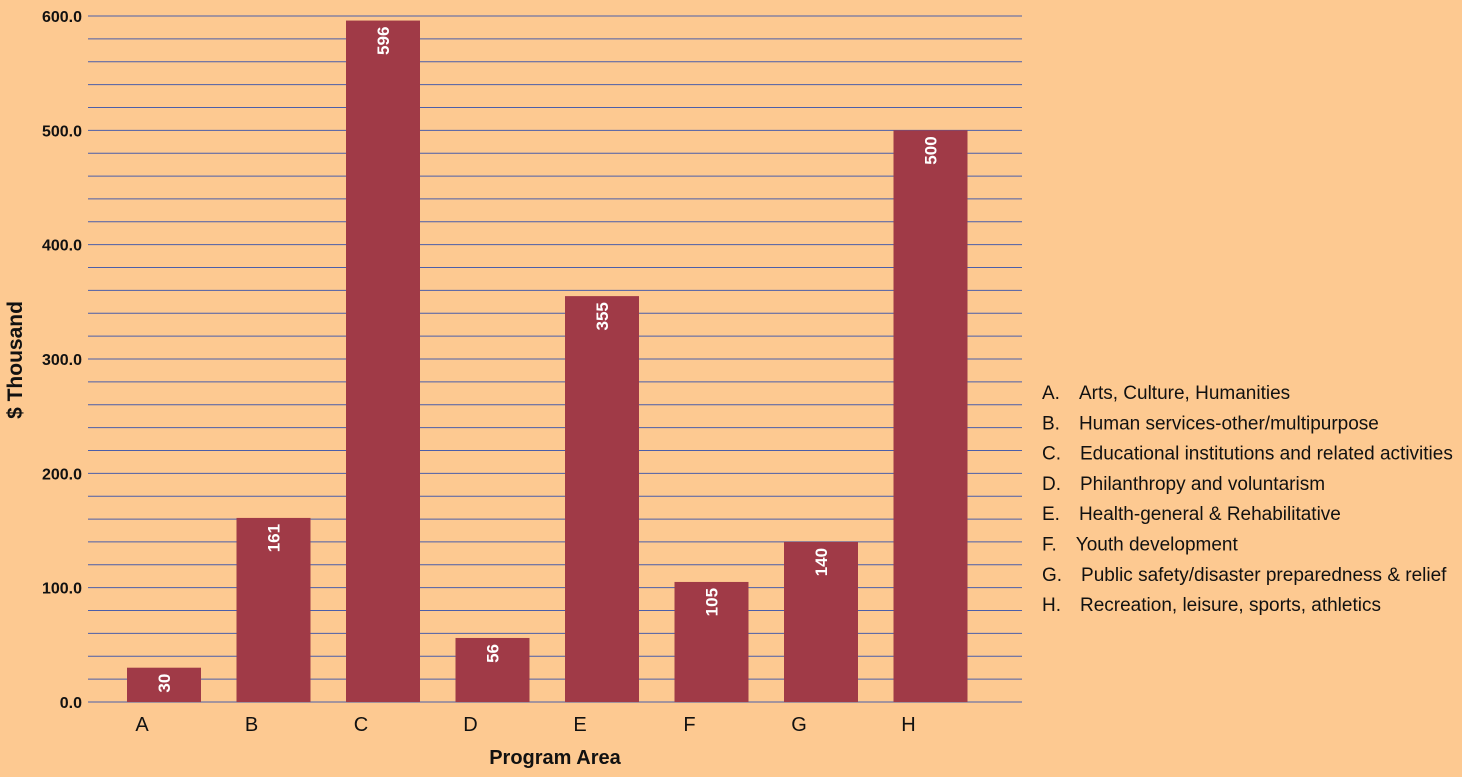  What do you see at coordinates (62, 17) in the screenshot?
I see `y-tick-label: 600.0` at bounding box center [62, 17].